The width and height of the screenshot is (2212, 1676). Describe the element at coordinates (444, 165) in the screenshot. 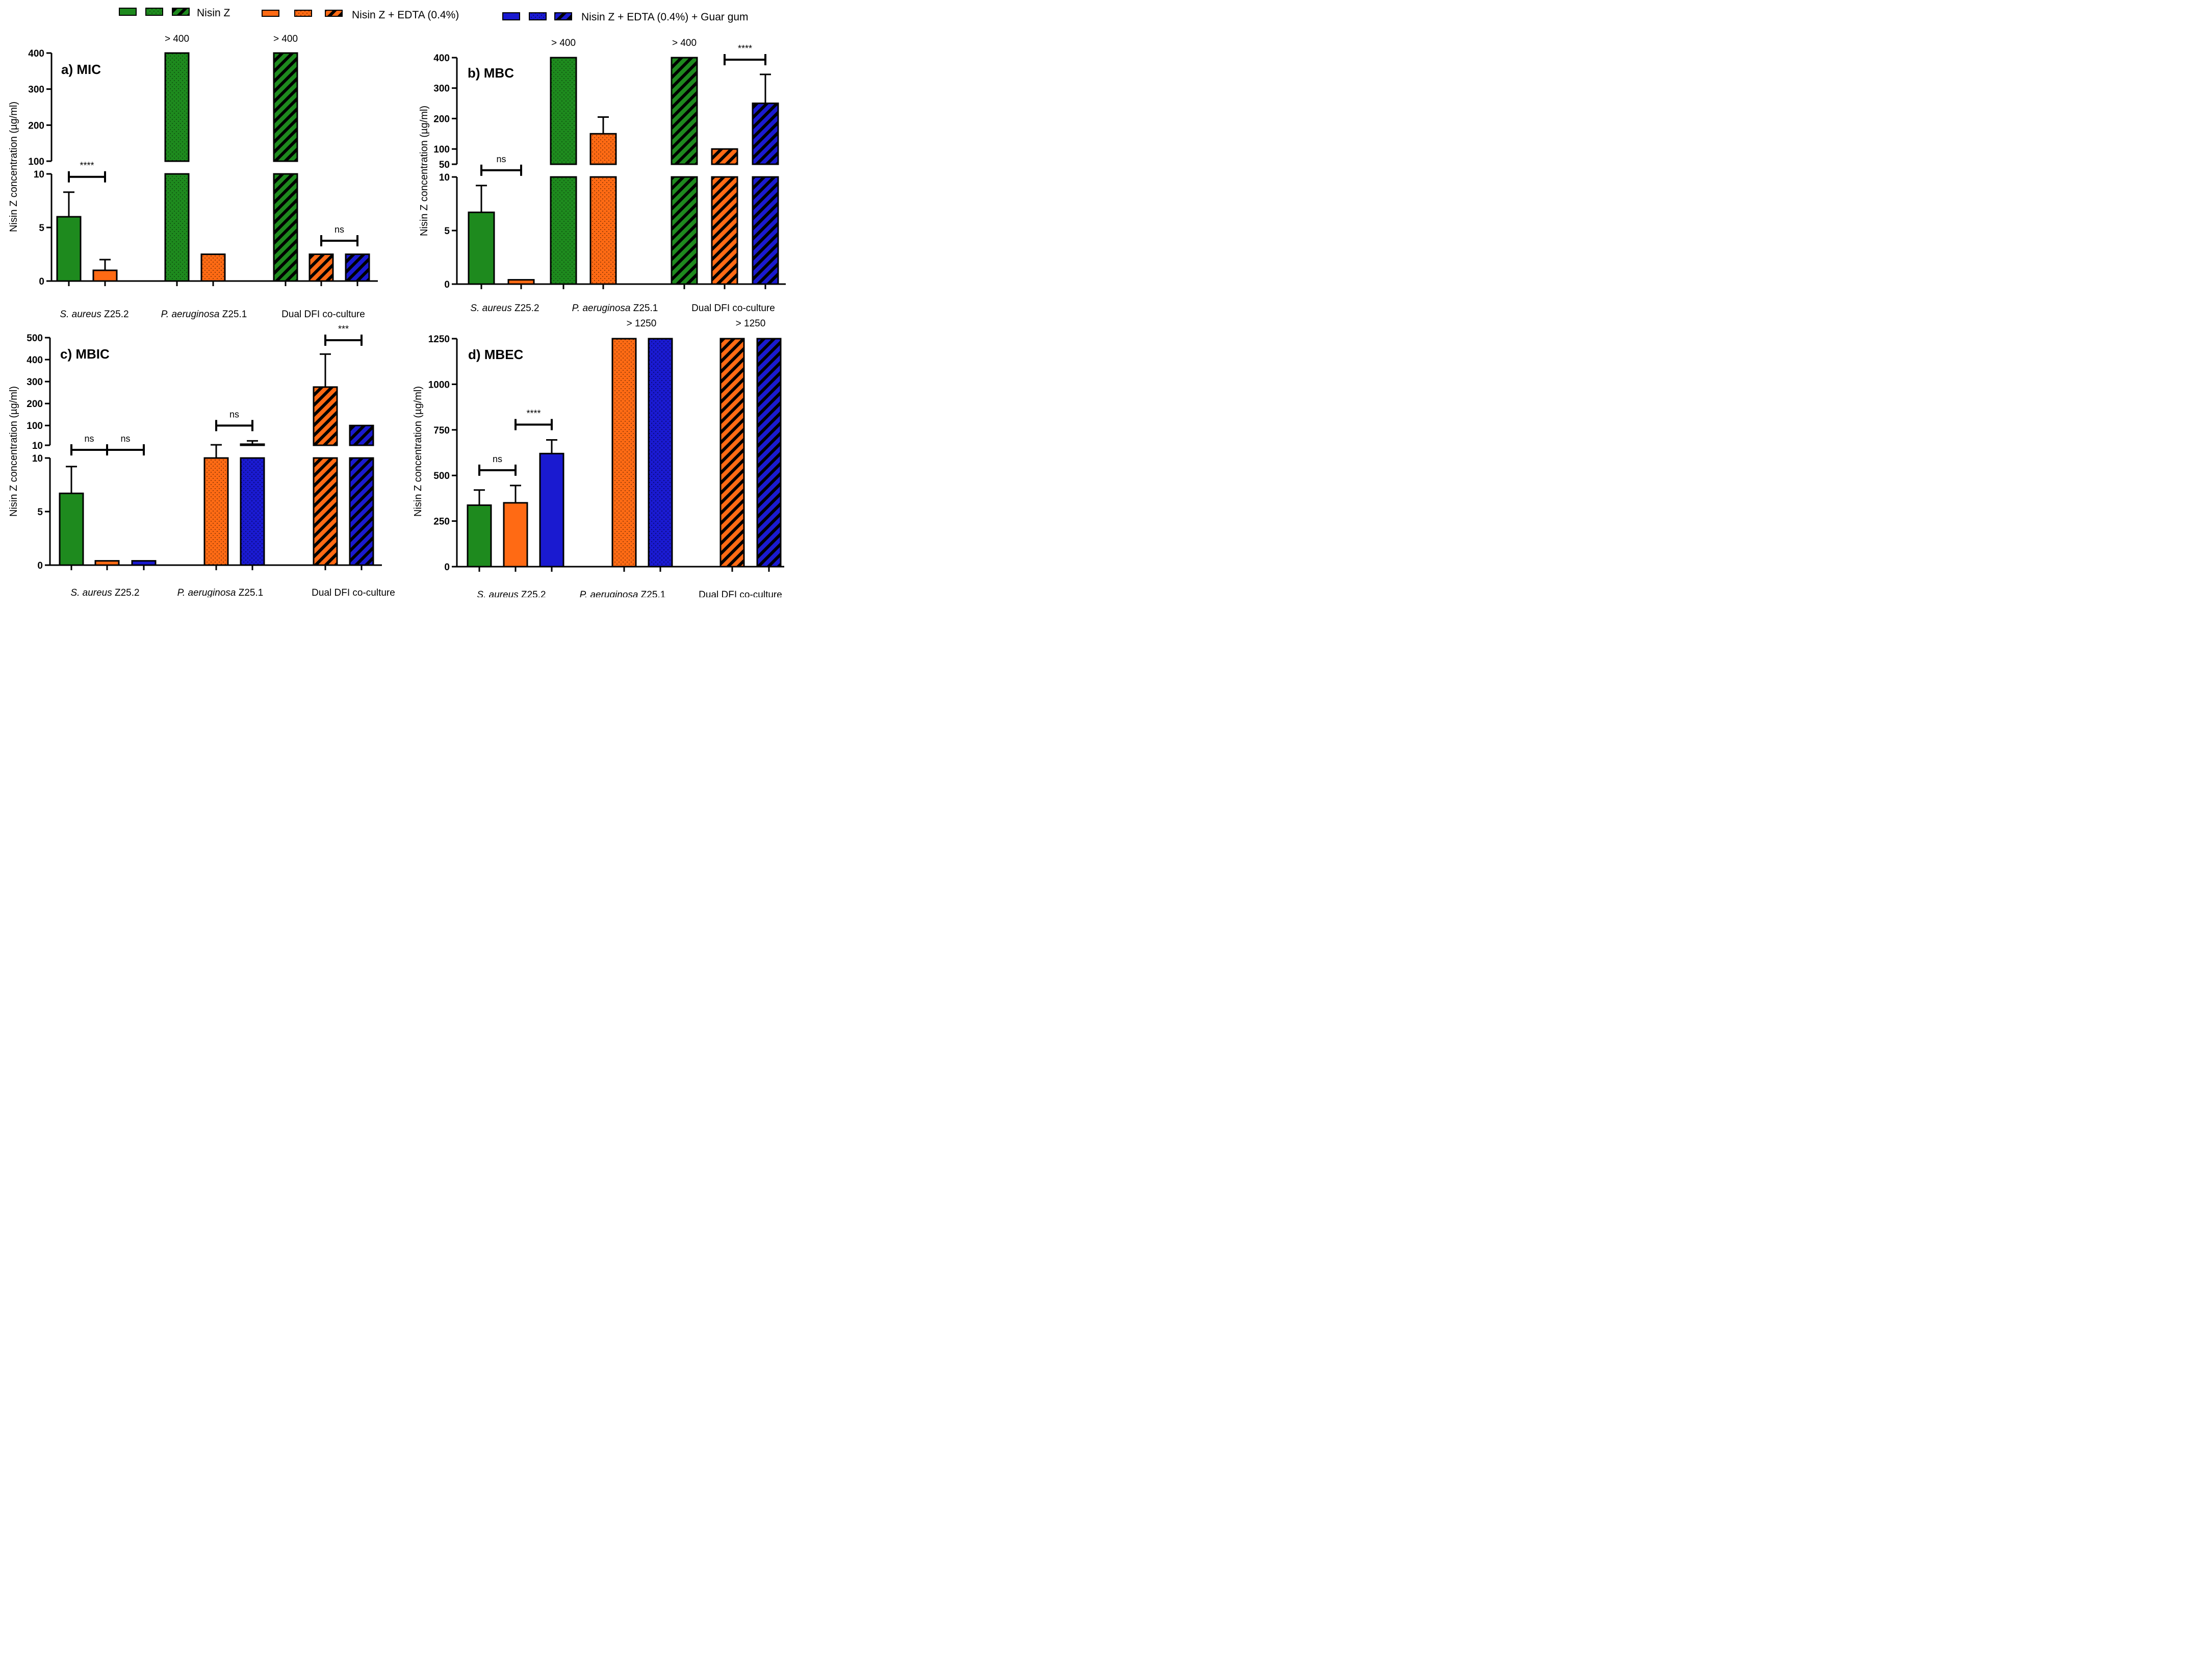

I see `y-tick-label: 50` at that location.